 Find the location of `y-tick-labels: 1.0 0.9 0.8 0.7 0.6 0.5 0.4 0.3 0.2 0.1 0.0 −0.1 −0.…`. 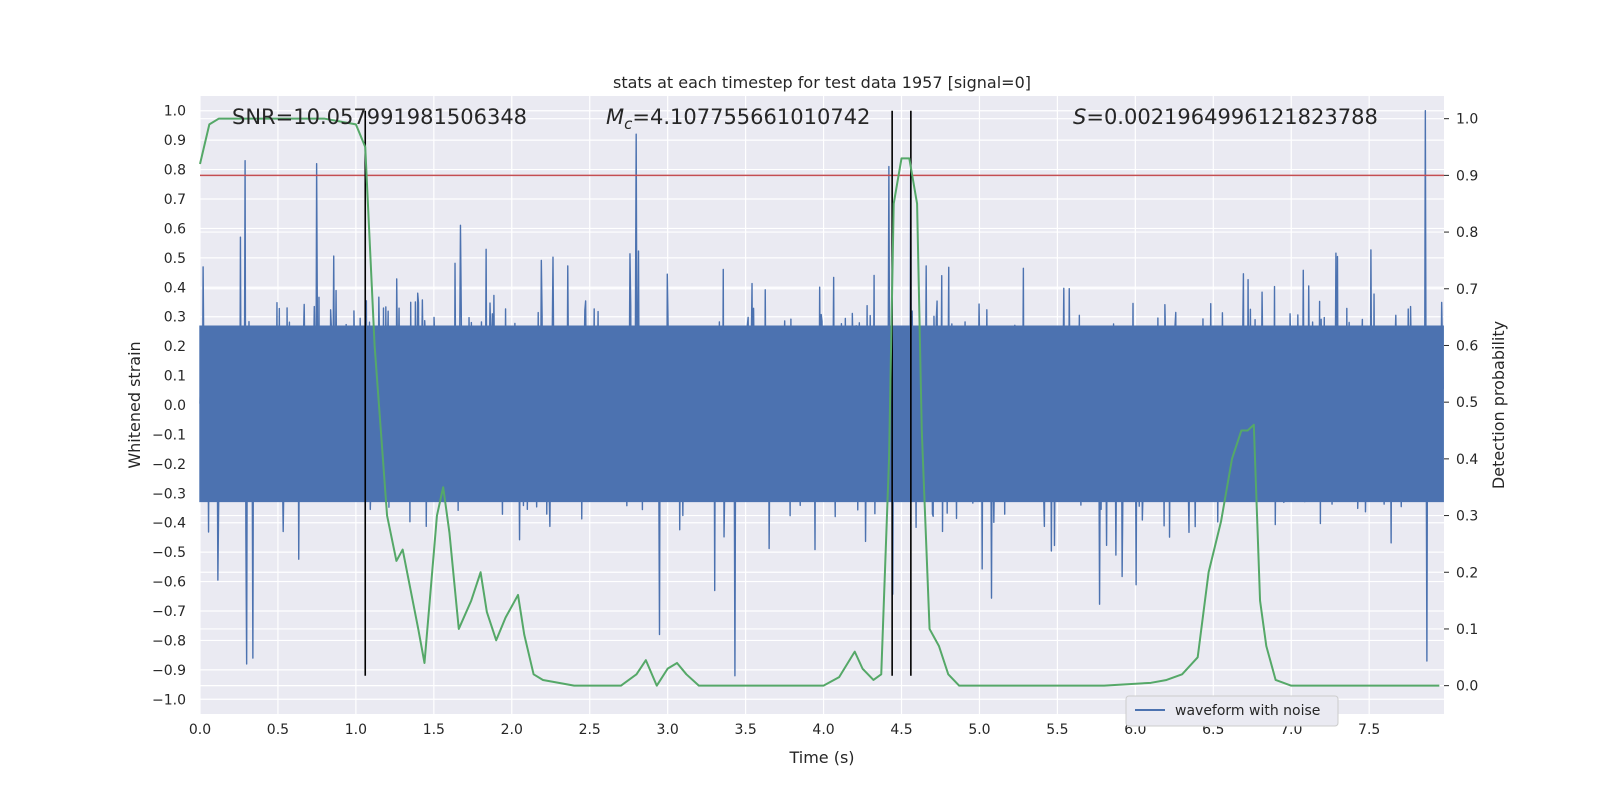

y-tick-labels: 1.0 0.9 0.8 0.7 0.6 0.5 0.4 0.3 0.2 0.1 0.0 −0.1 −0.… is located at coordinates (169, 406).